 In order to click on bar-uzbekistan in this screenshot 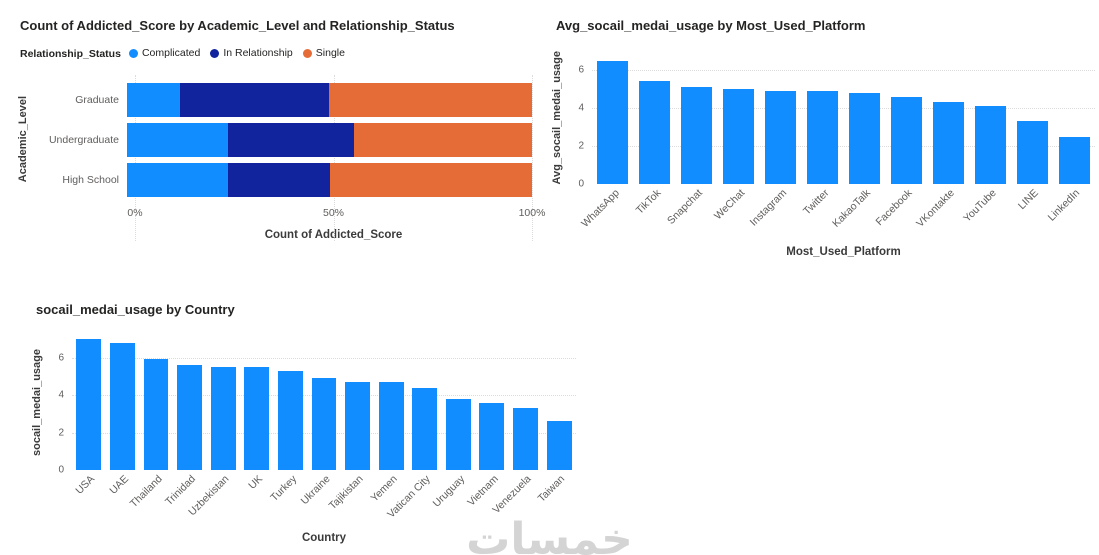, I will do `click(223, 418)`.